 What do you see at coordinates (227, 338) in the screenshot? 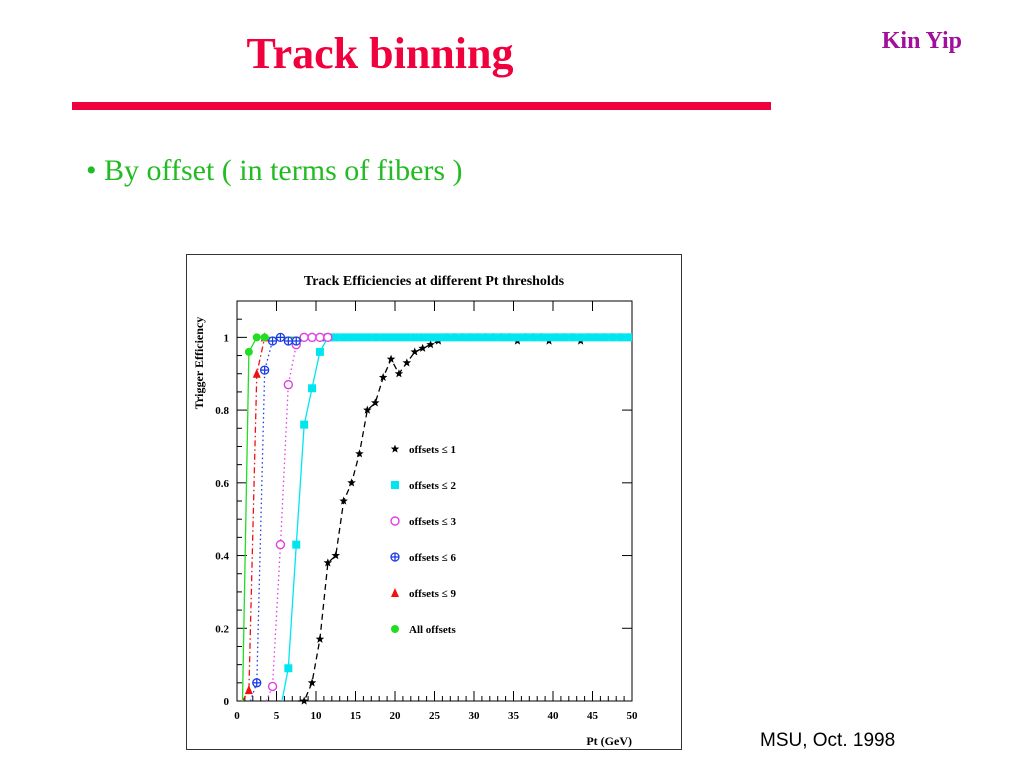
I see `y-tick-label: 1` at bounding box center [227, 338].